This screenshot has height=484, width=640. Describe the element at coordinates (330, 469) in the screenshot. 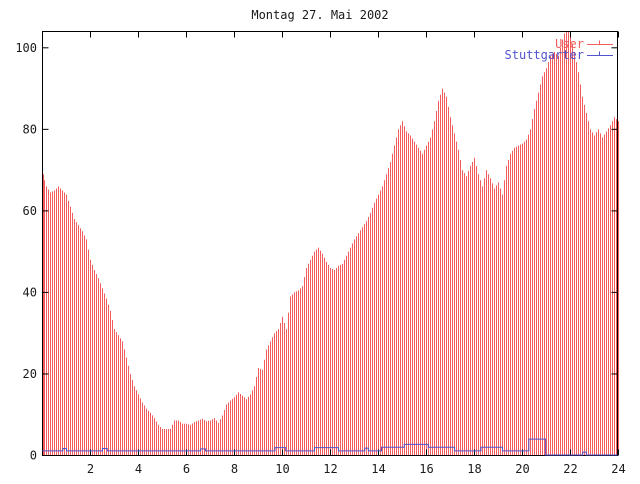

I see `x-tick-label: 12` at that location.